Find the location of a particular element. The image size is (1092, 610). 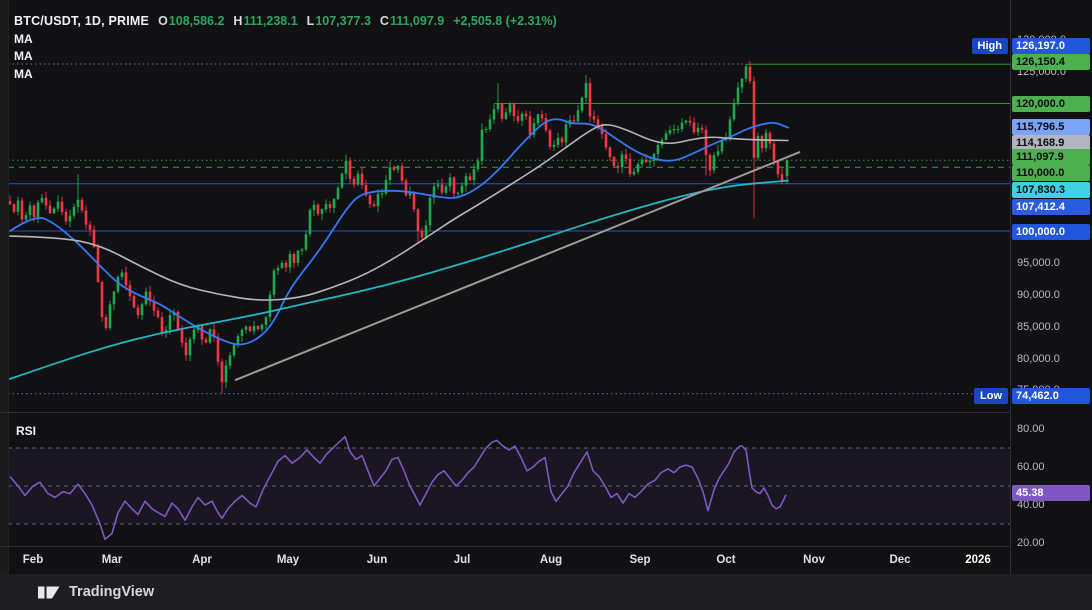

rsi-tick: 40.00 is located at coordinates (1031, 505).